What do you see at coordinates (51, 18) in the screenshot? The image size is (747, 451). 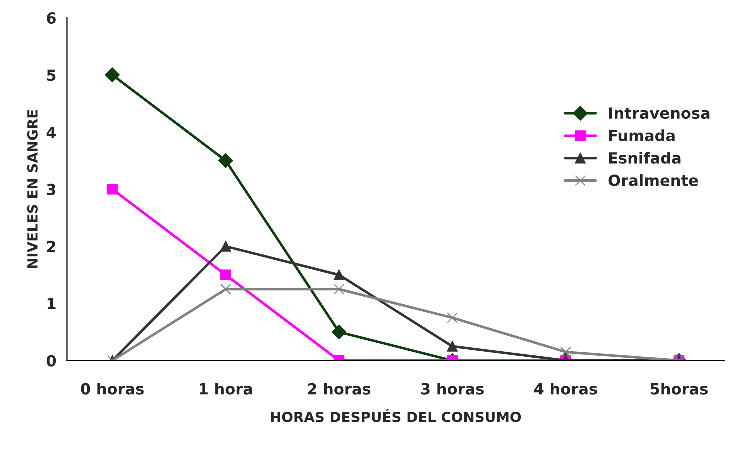 I see `y-tick-label: 6` at bounding box center [51, 18].